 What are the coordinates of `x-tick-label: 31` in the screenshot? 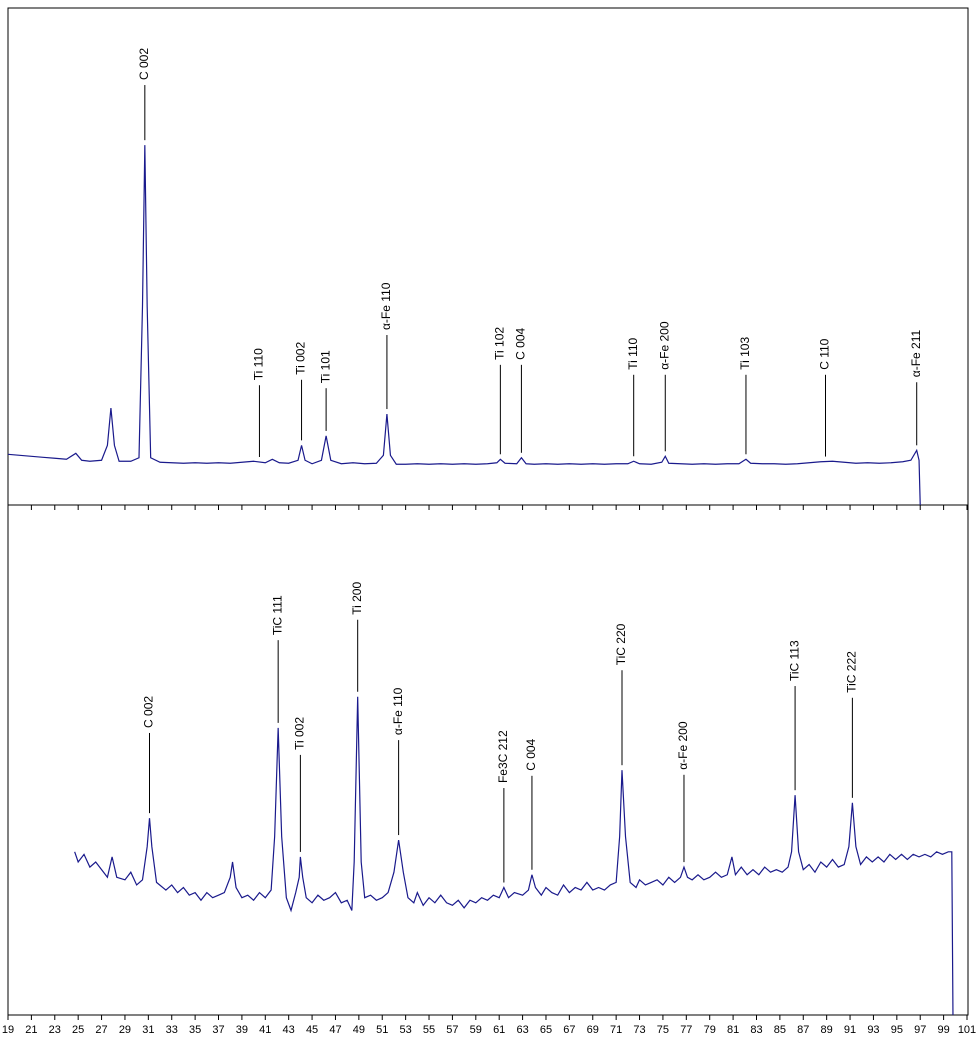 It's located at (148, 1030).